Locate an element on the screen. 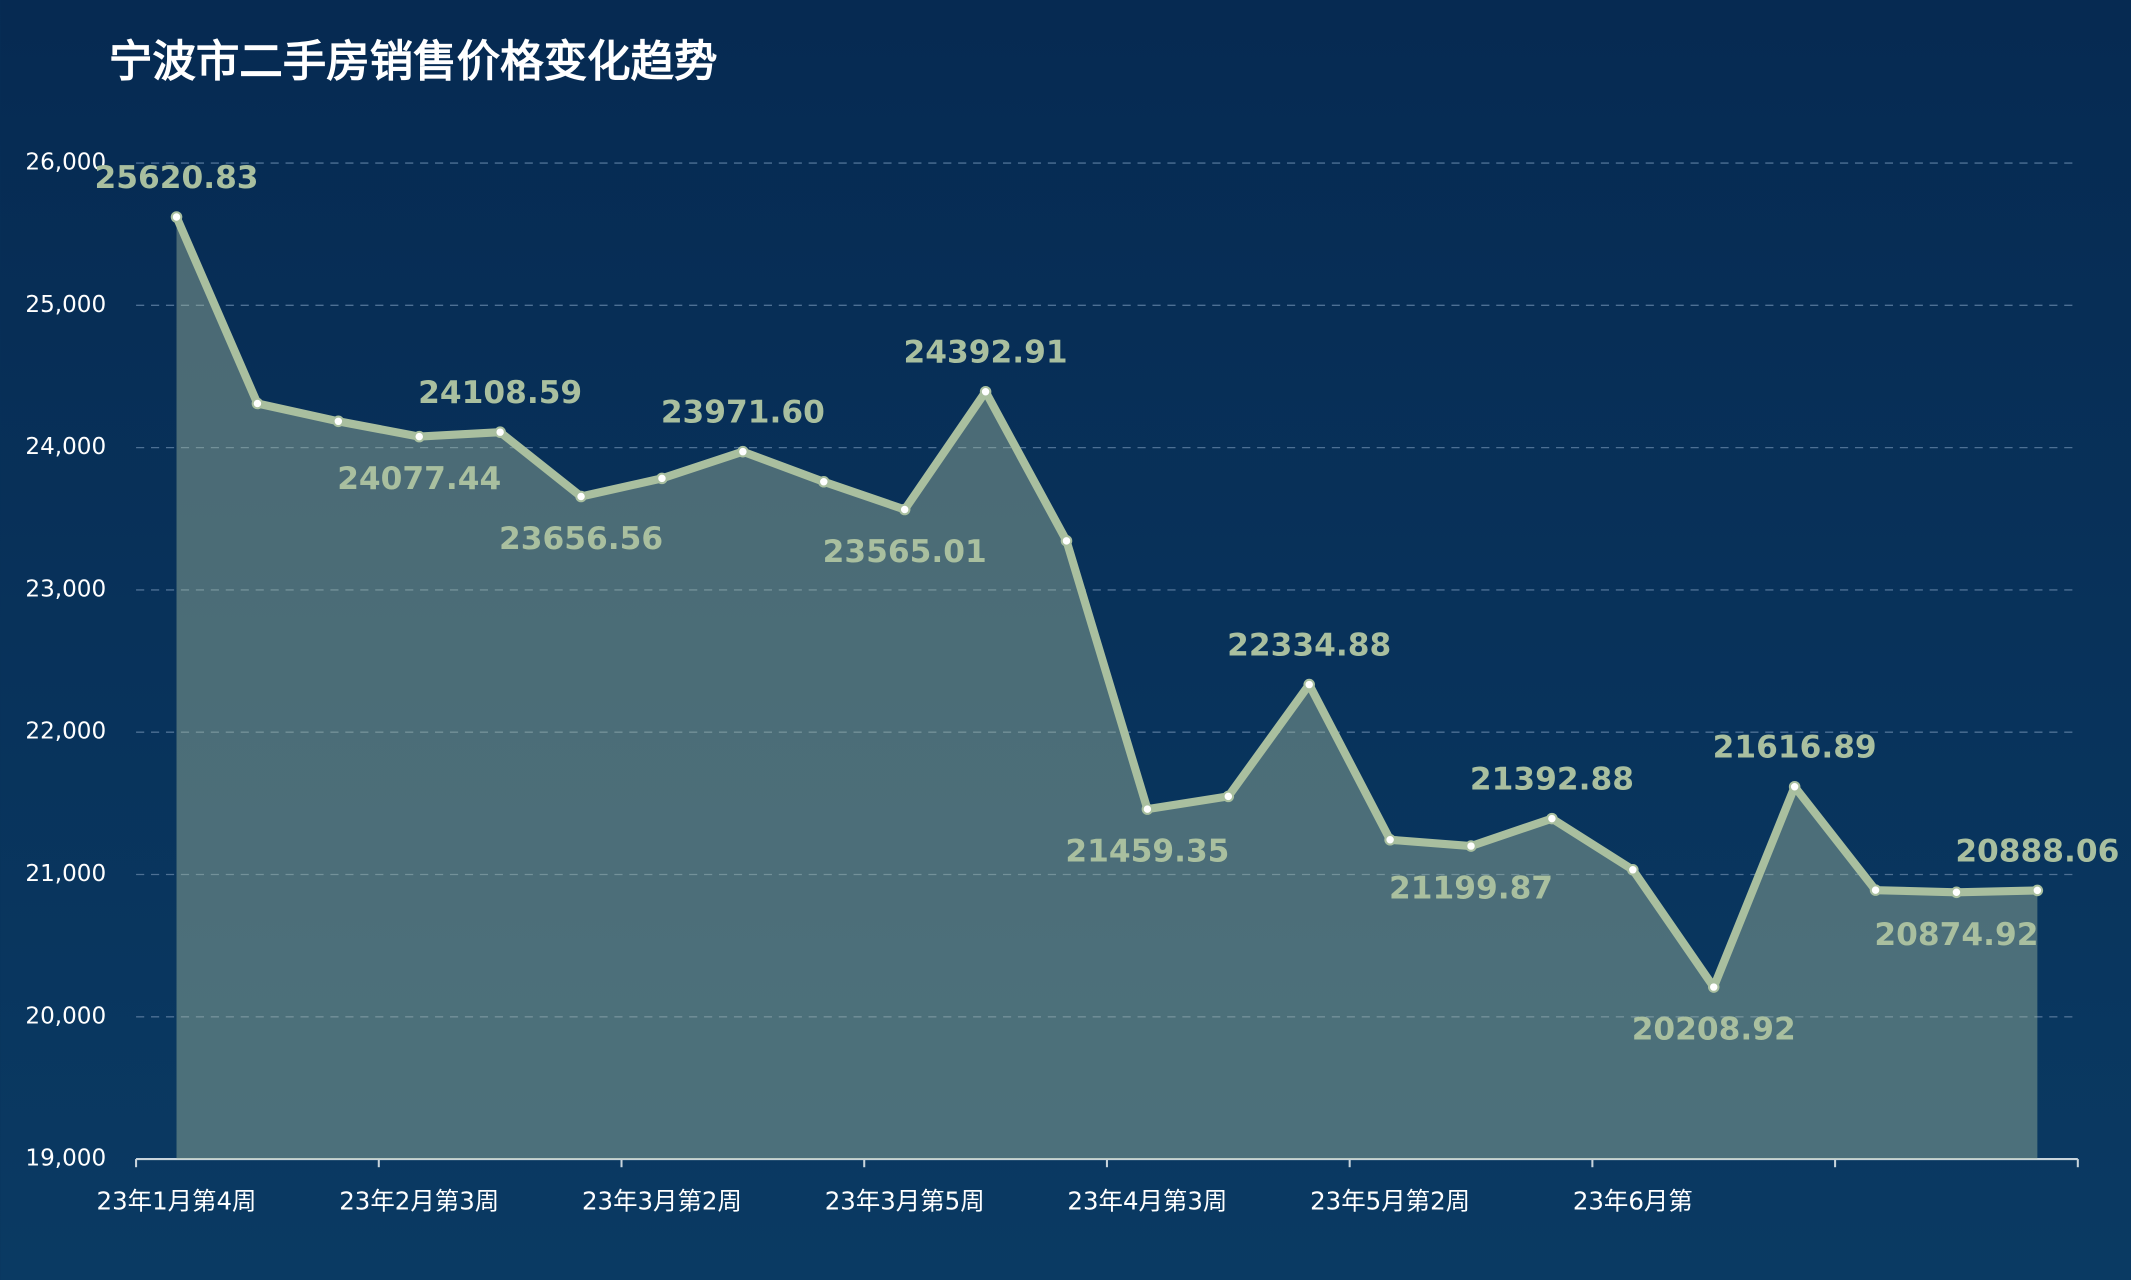 The image size is (2131, 1280). data-label: 22334.88 is located at coordinates (1309, 646).